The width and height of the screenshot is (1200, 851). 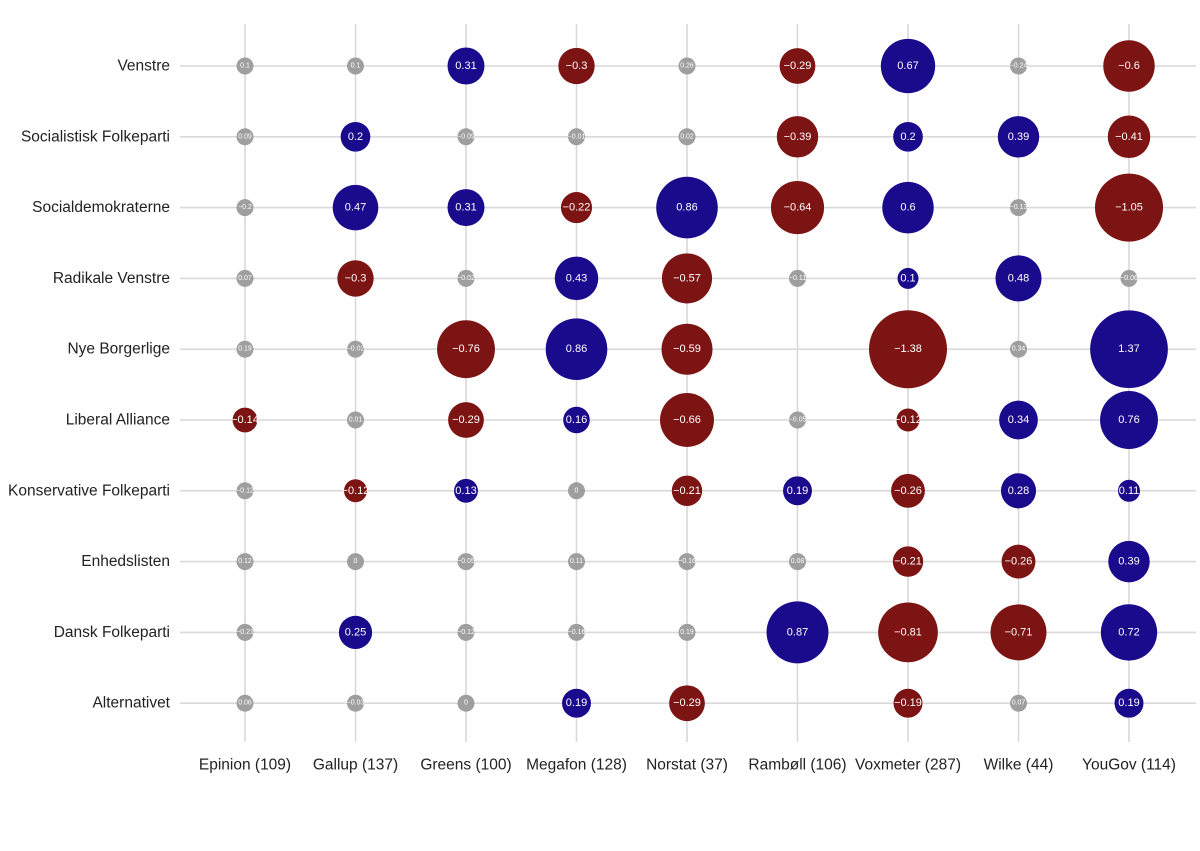 I want to click on bubble-value-label: 0.31, so click(x=465, y=208).